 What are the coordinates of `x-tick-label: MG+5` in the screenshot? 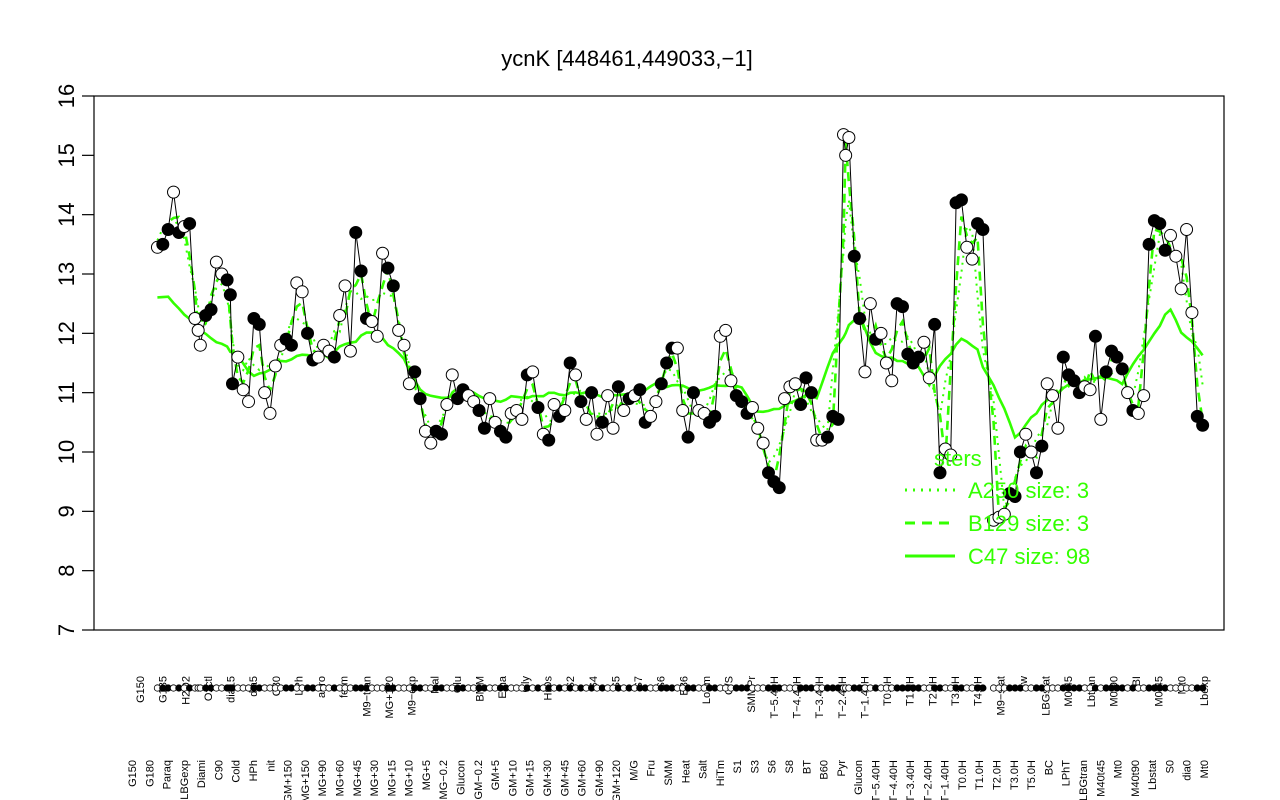 It's located at (427, 775).